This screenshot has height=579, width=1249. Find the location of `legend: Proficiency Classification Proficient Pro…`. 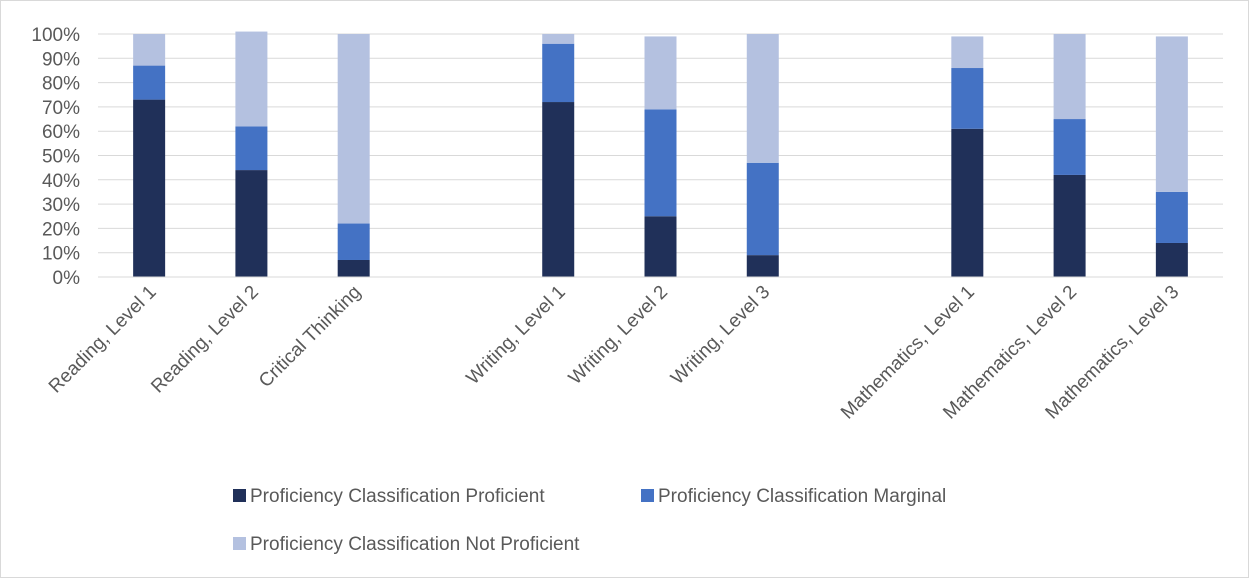

legend: Proficiency Classification Proficient Pro… is located at coordinates (589, 520).